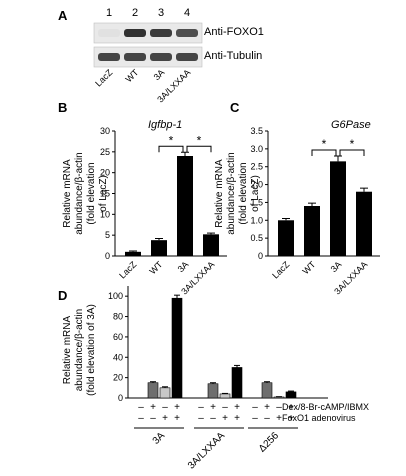  What do you see at coordinates (118, 317) in the screenshot?
I see `y-tick-label: 80` at bounding box center [118, 317].